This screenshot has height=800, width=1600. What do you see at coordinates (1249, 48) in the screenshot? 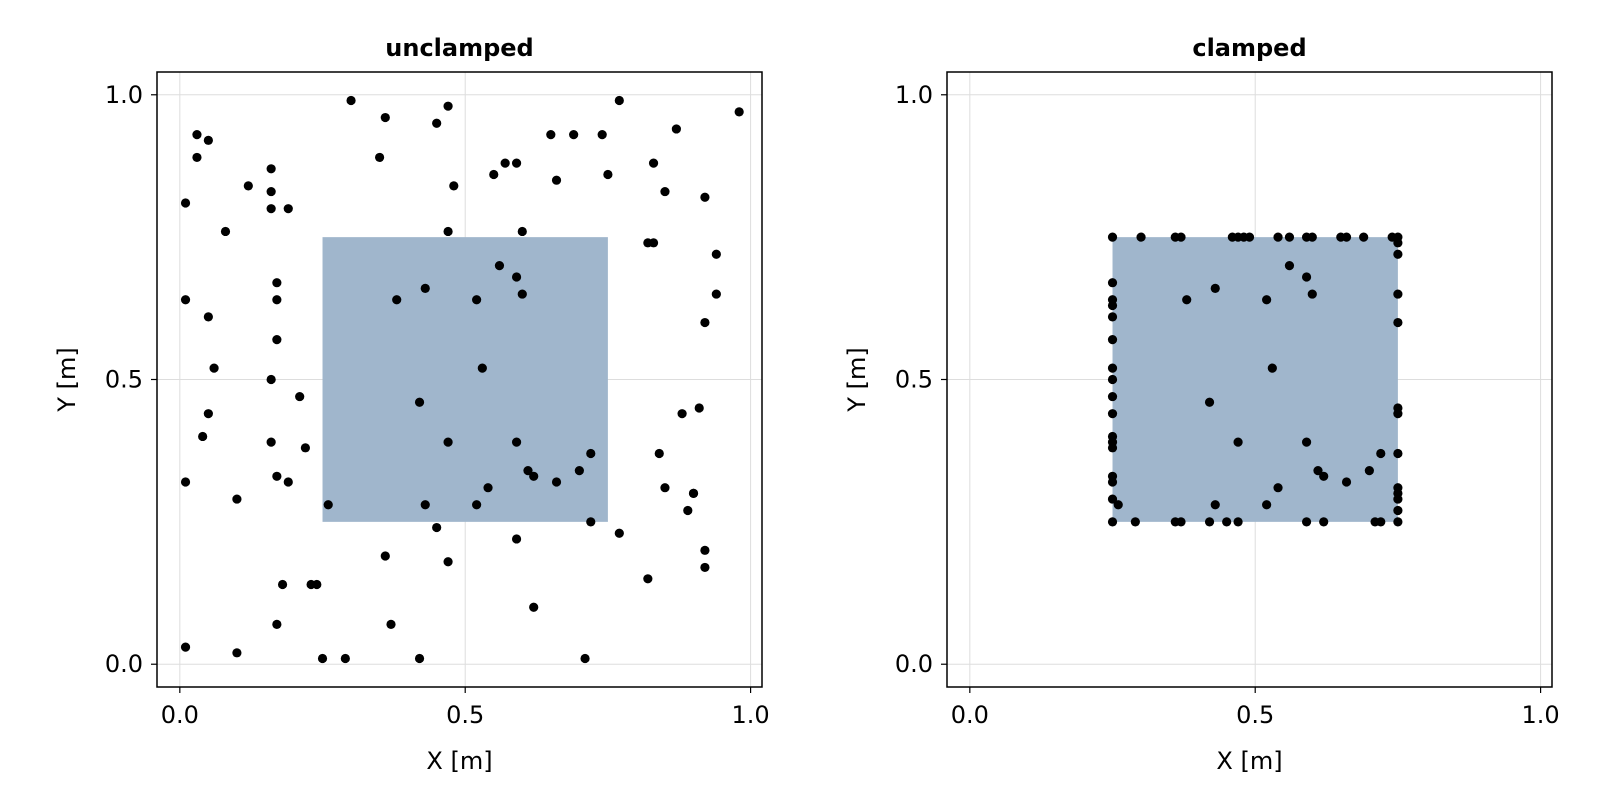
I see `plot-title: clamped` at bounding box center [1249, 48].